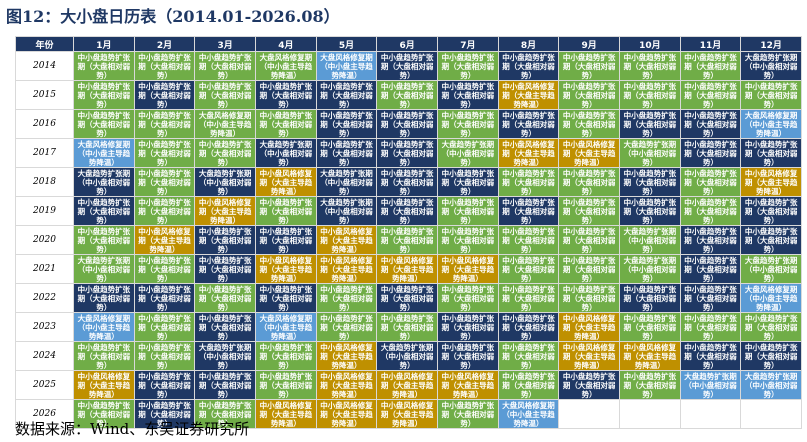 Image resolution: width=807 pixels, height=442 pixels. What do you see at coordinates (104, 44) in the screenshot?
I see `column-header: 1月` at bounding box center [104, 44].